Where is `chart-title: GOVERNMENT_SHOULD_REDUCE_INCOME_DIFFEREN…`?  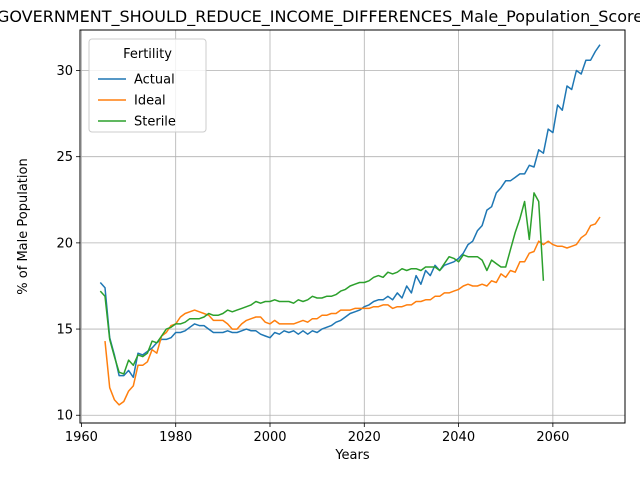 chart-title: GOVERNMENT_SHOULD_REDUCE_INCOME_DIFFEREN… is located at coordinates (320, 17).